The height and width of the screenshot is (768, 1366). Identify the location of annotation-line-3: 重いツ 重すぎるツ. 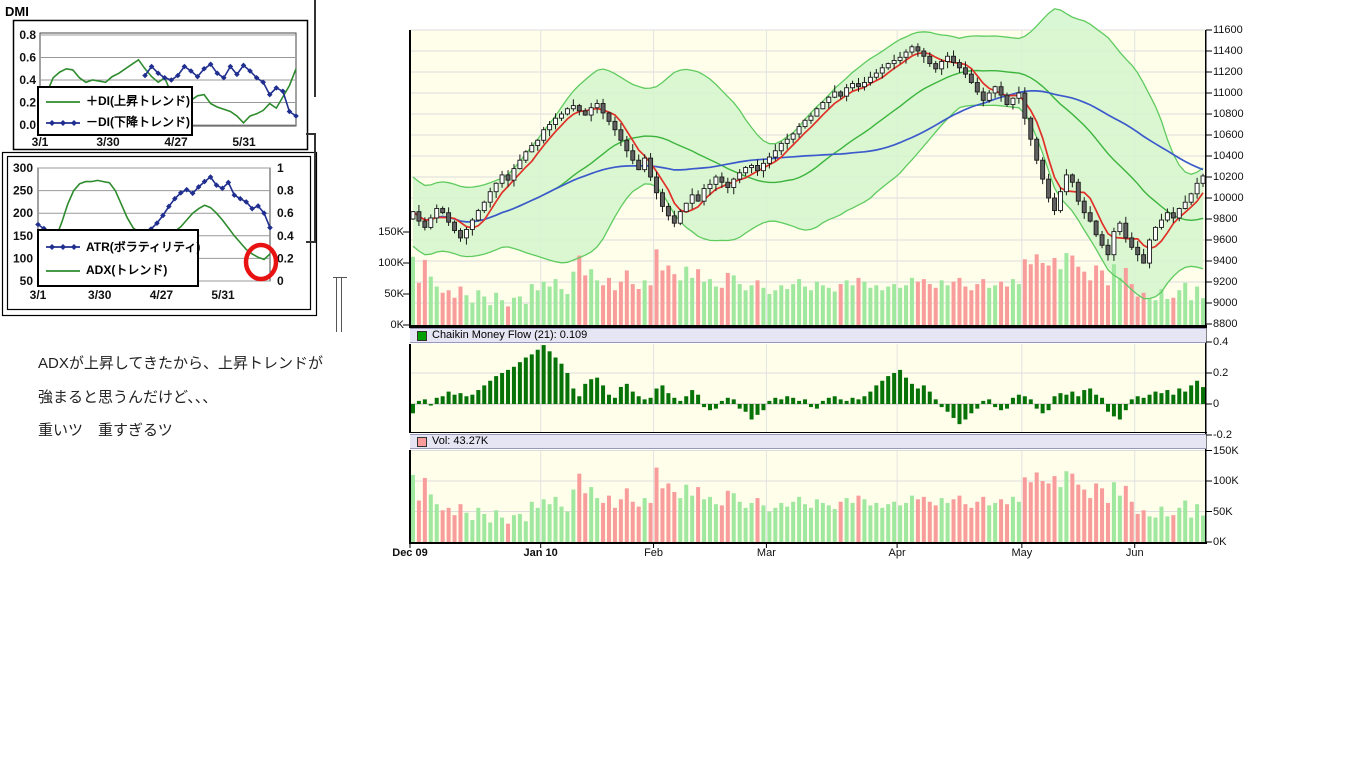
(105, 430).